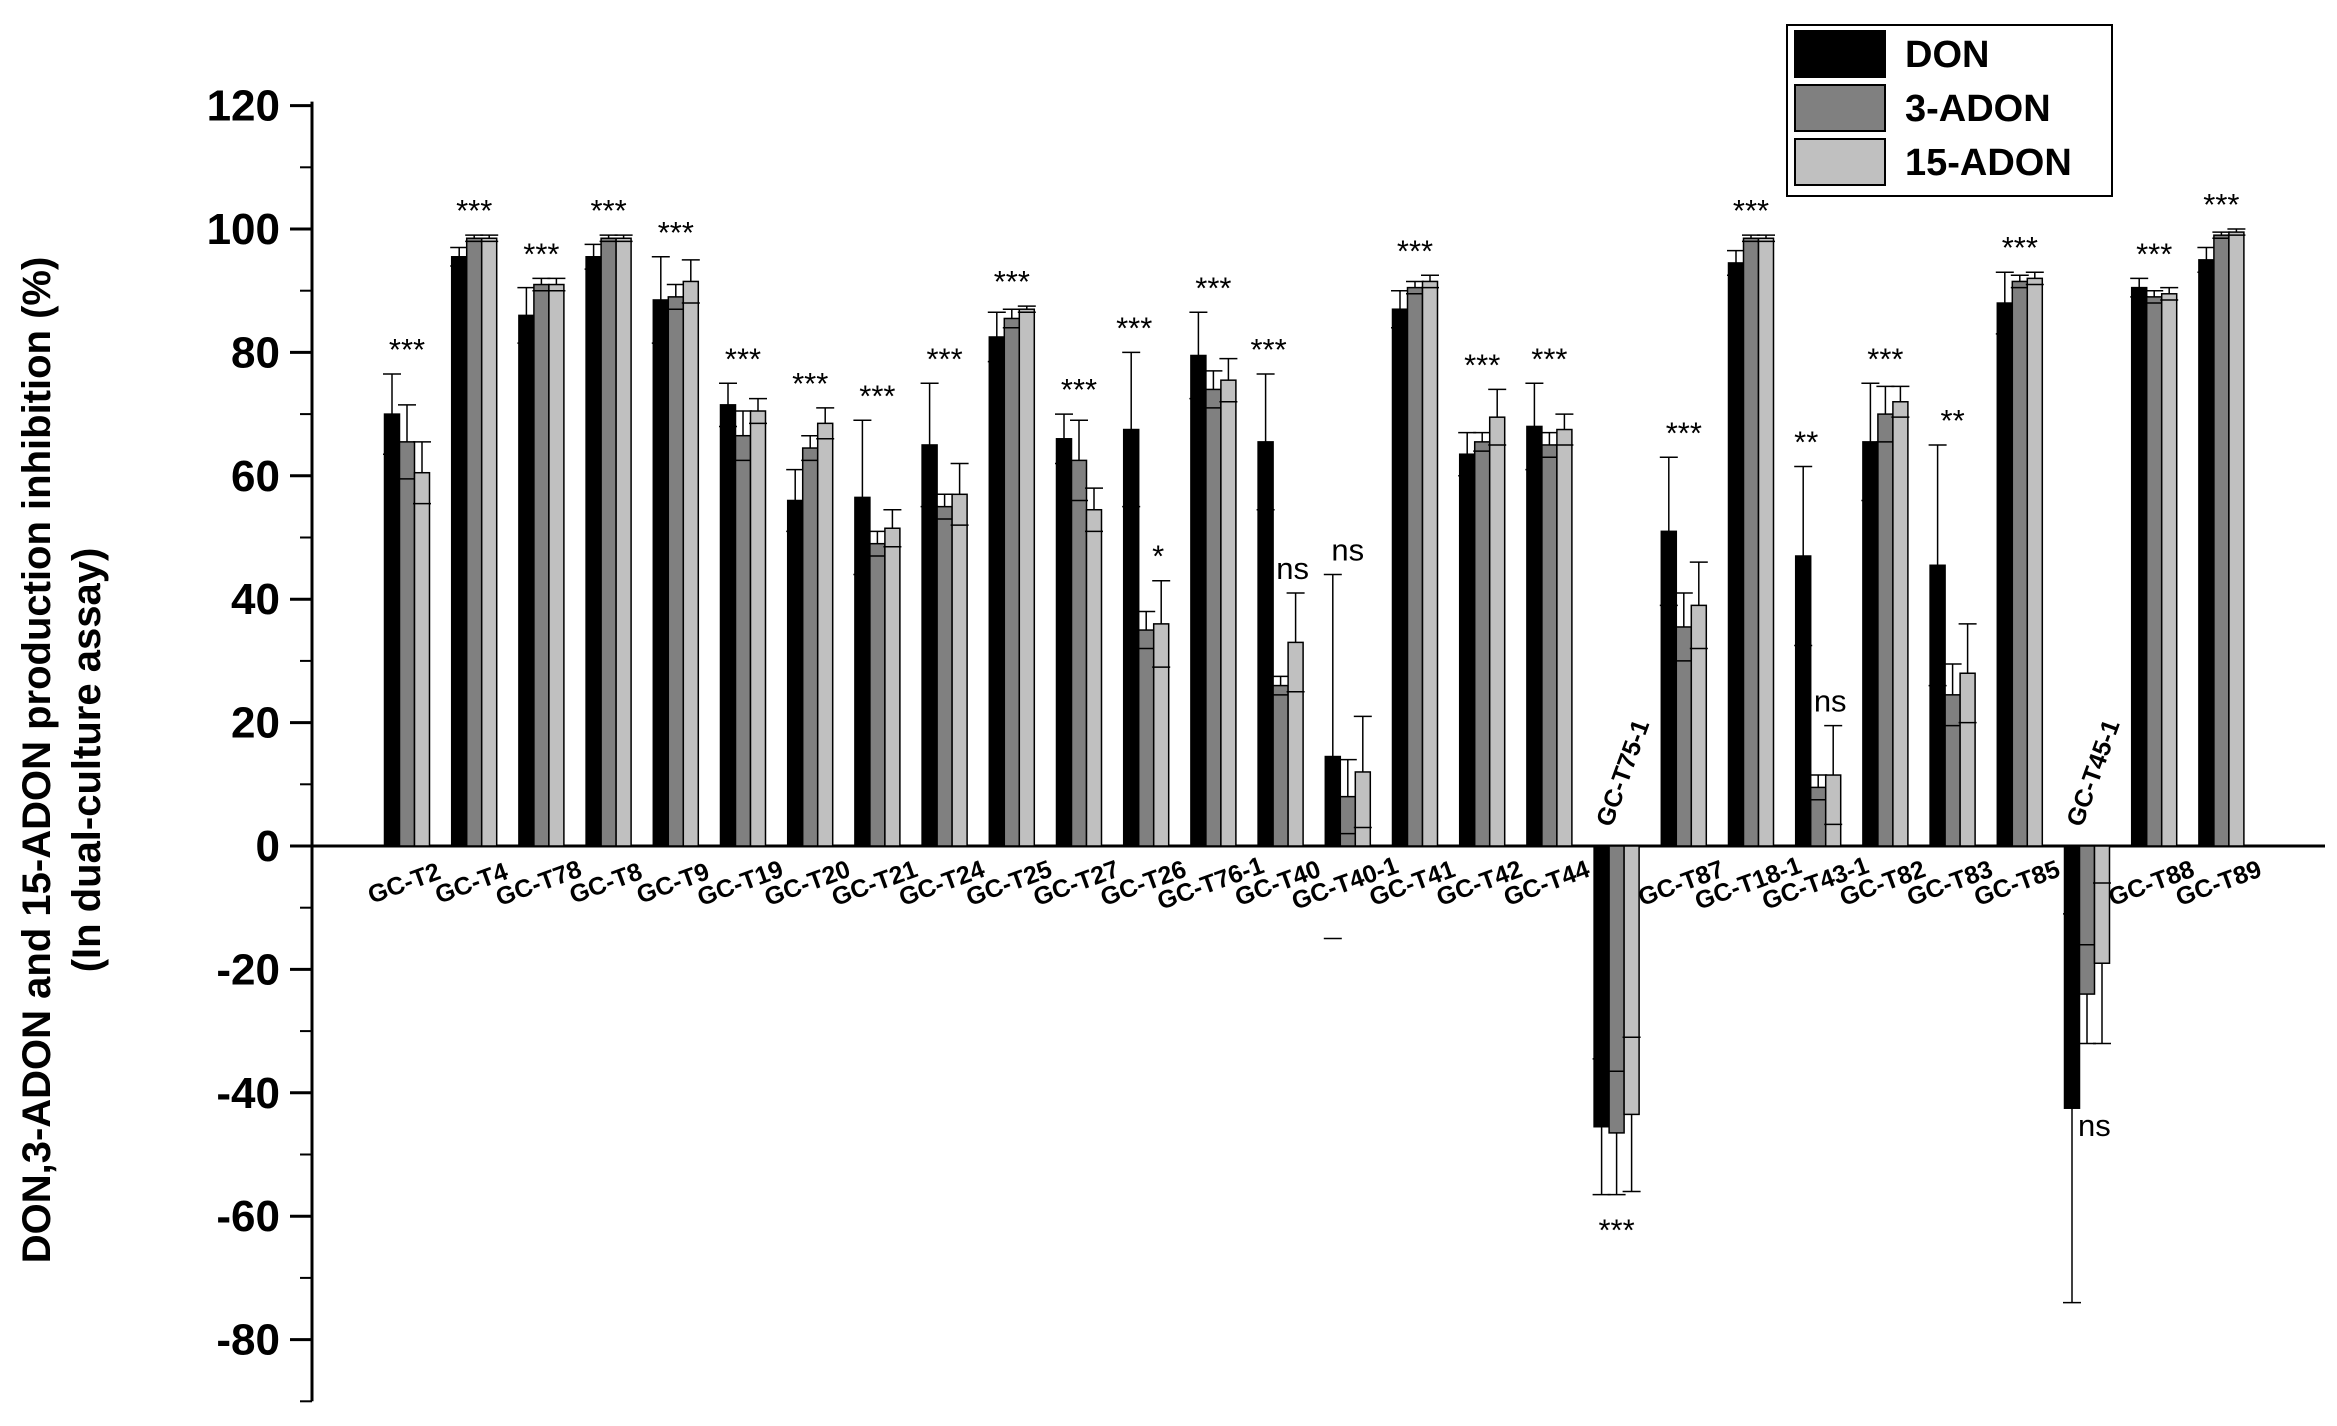 This screenshot has height=1426, width=2337. Describe the element at coordinates (248, 1093) in the screenshot. I see `y-tick-label: -40` at that location.